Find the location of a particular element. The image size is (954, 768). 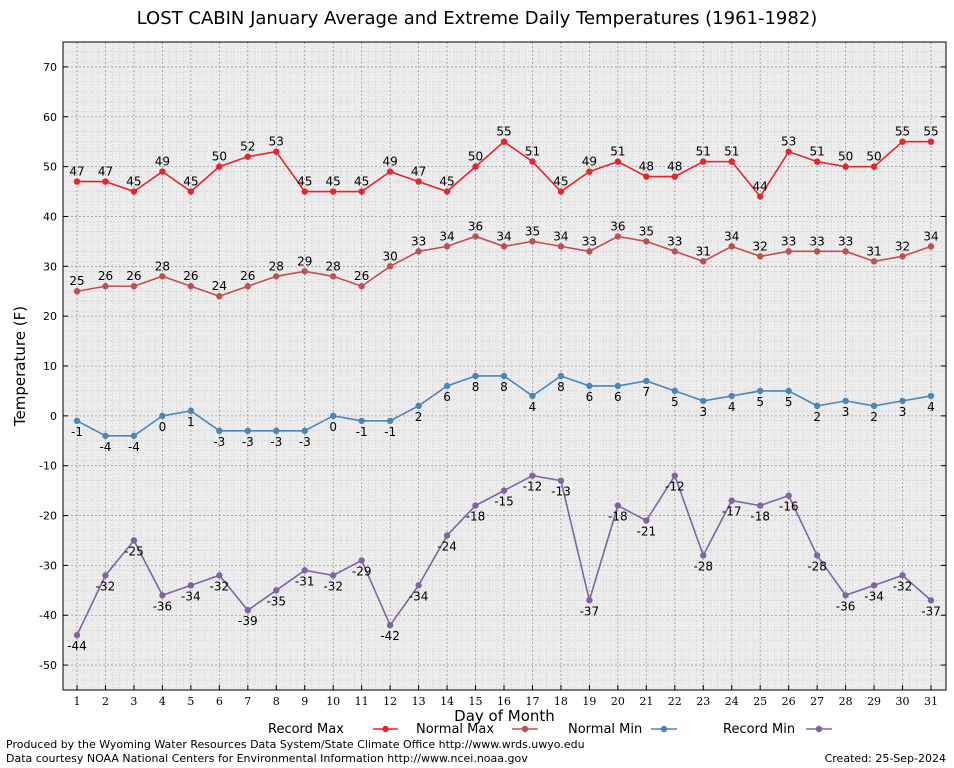

data-label: 1 is located at coordinates (191, 422).